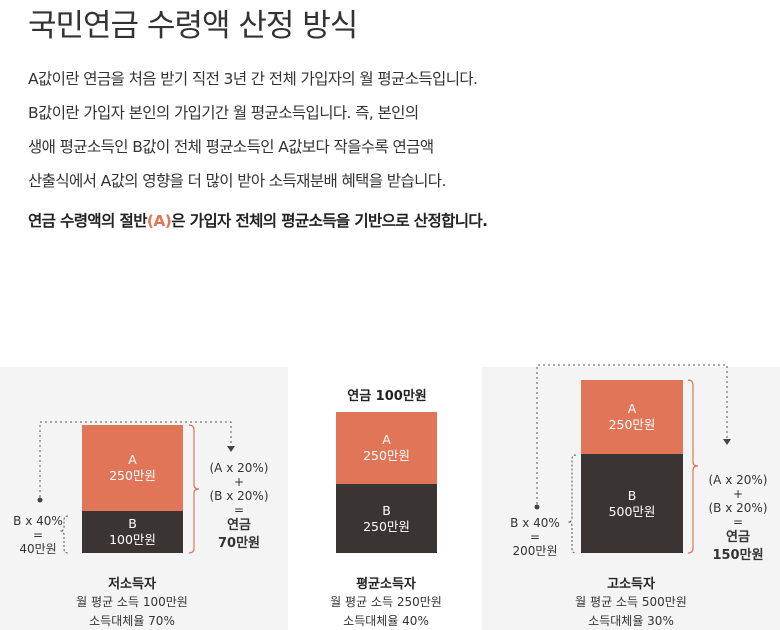 The image size is (780, 630). I want to click on low-caption-name: 저소득자, so click(132, 584).